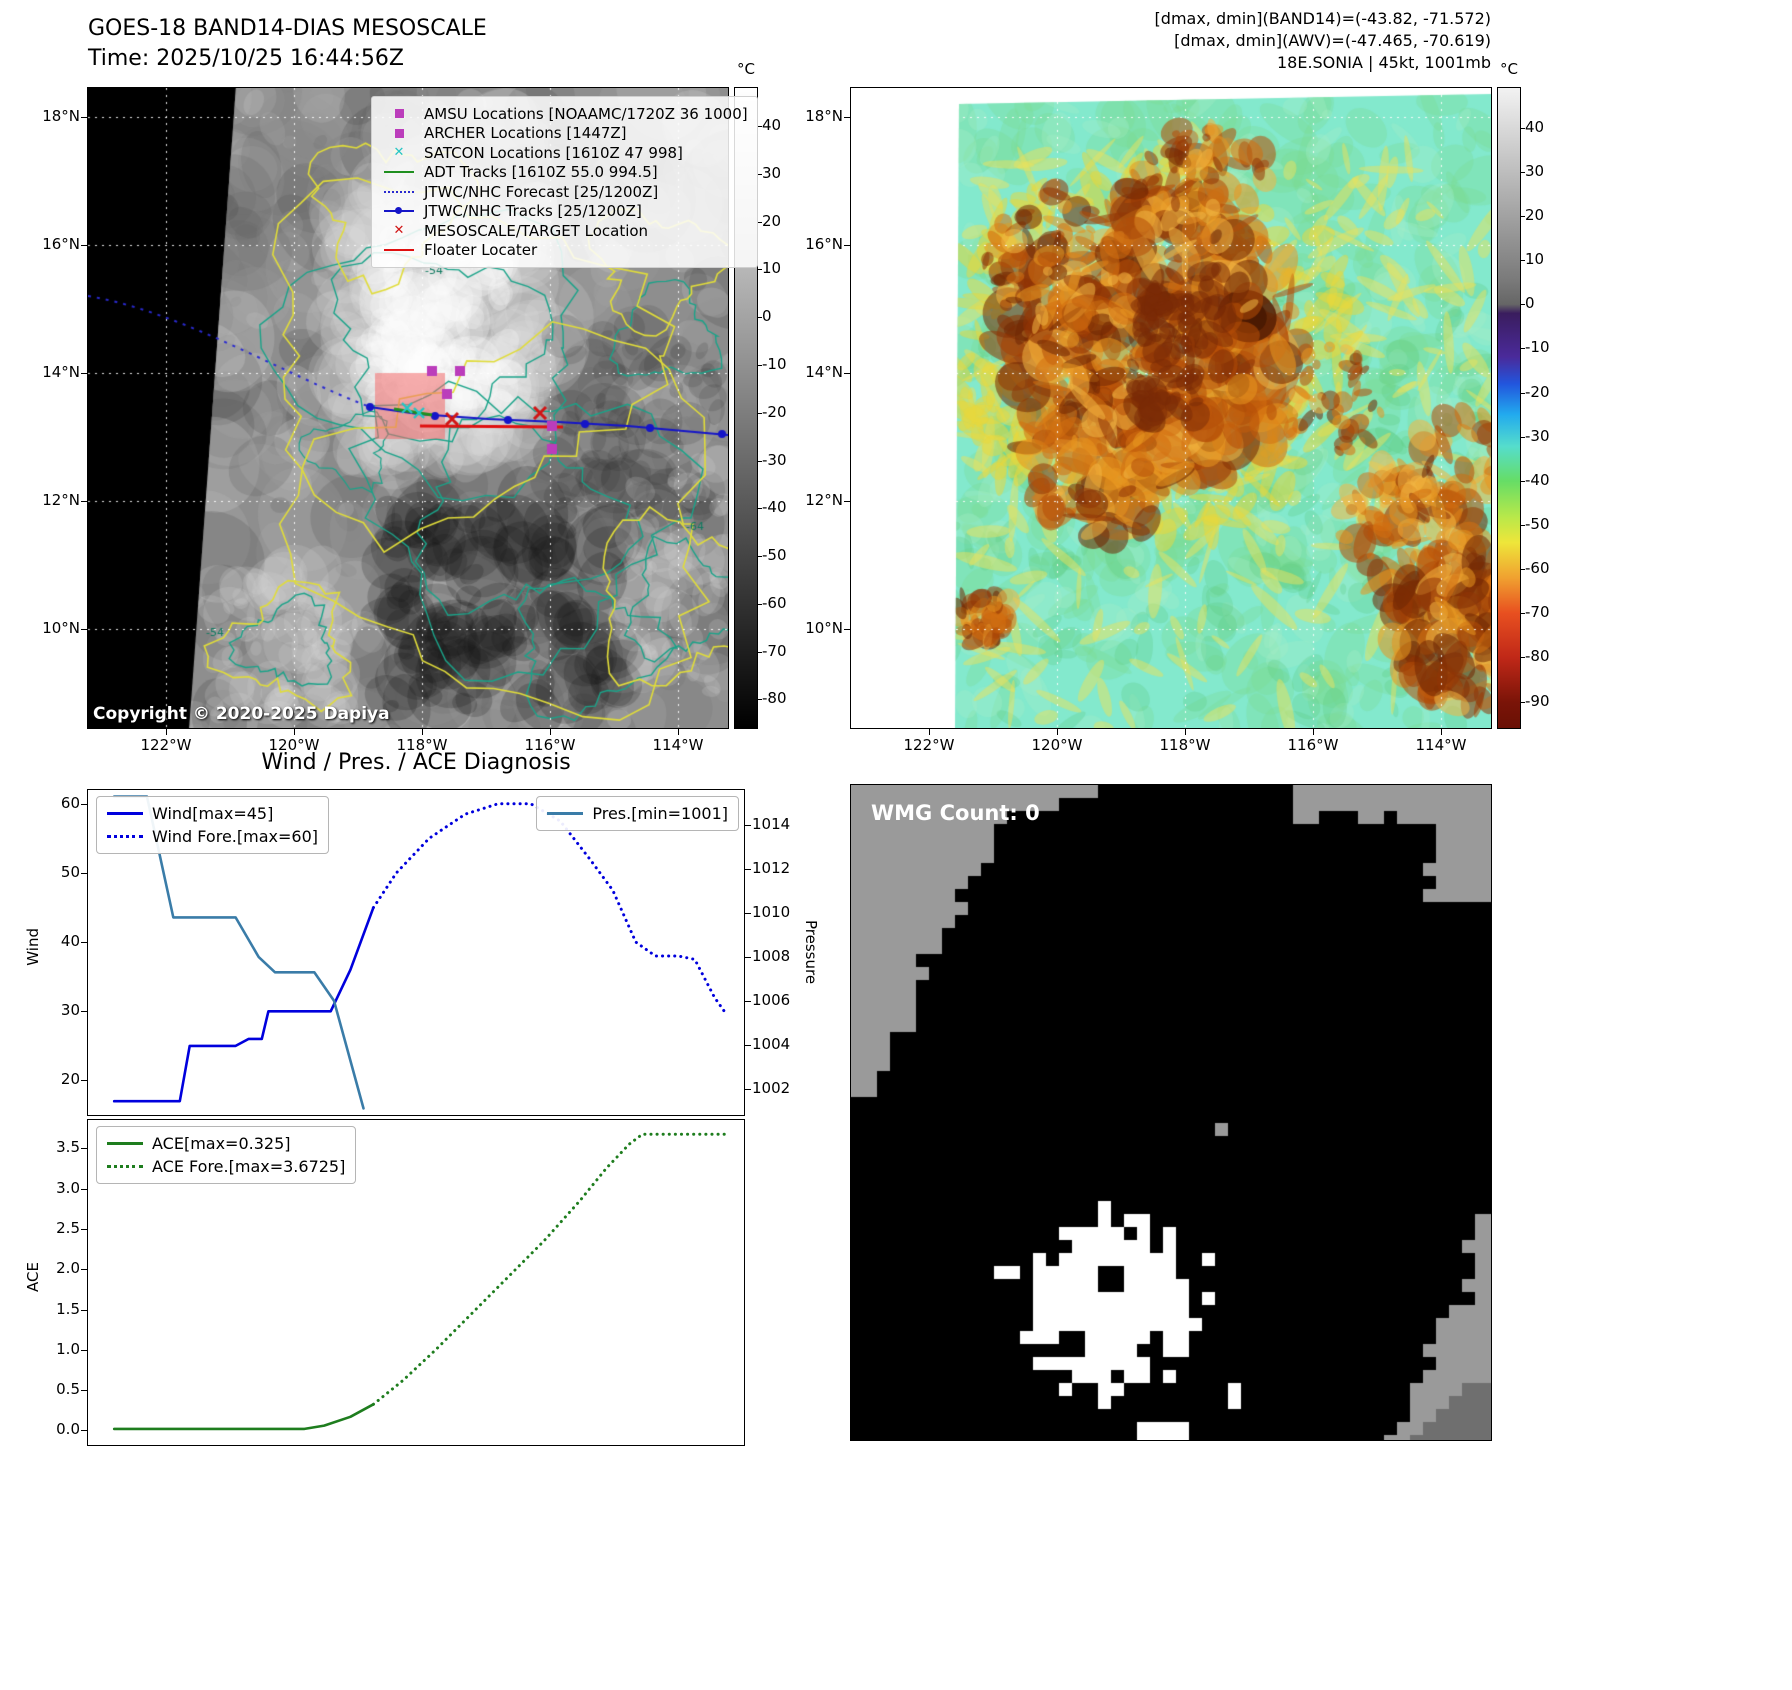  I want to click on series-line-ace-max-0-325-, so click(243, 1416).